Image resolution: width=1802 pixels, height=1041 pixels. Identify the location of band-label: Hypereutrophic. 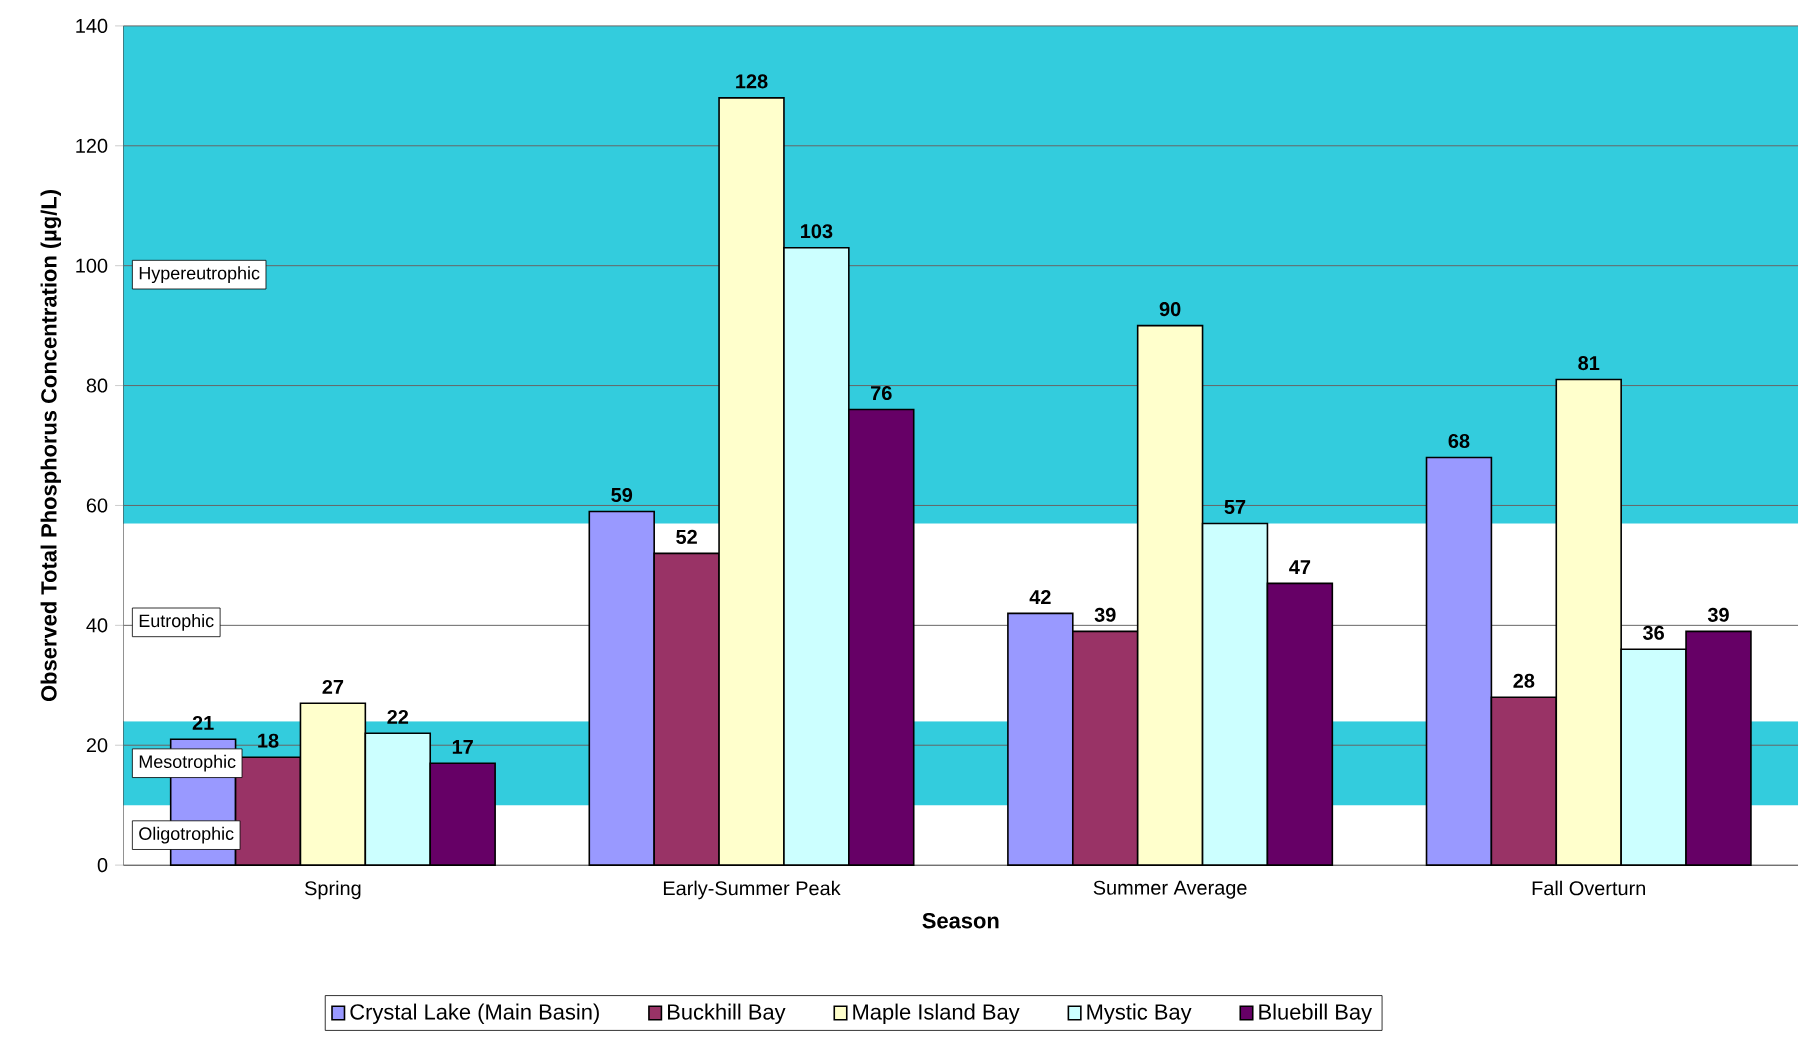
(199, 275).